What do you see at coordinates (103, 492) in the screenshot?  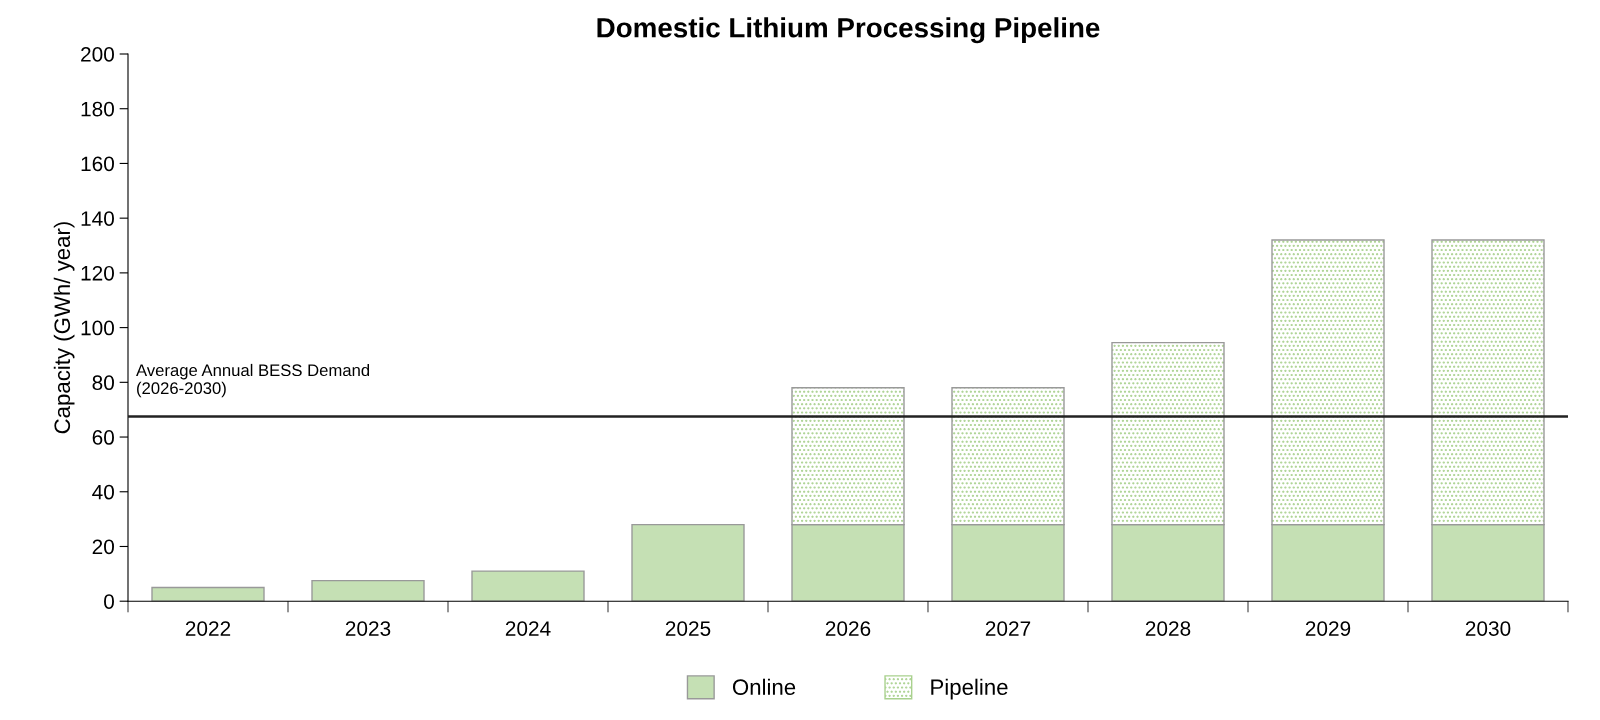 I see `y-tick-label: 40` at bounding box center [103, 492].